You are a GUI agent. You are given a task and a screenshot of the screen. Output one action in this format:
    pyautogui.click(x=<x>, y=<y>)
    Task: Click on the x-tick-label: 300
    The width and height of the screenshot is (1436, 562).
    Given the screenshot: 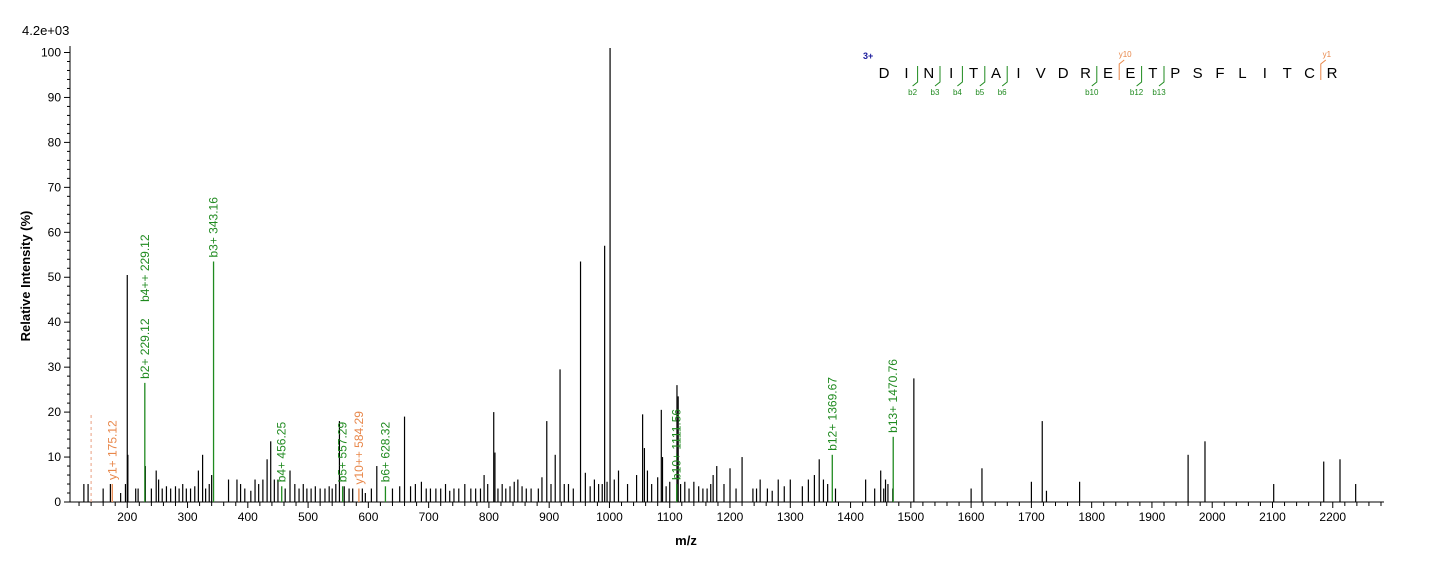 What is the action you would take?
    pyautogui.click(x=188, y=517)
    